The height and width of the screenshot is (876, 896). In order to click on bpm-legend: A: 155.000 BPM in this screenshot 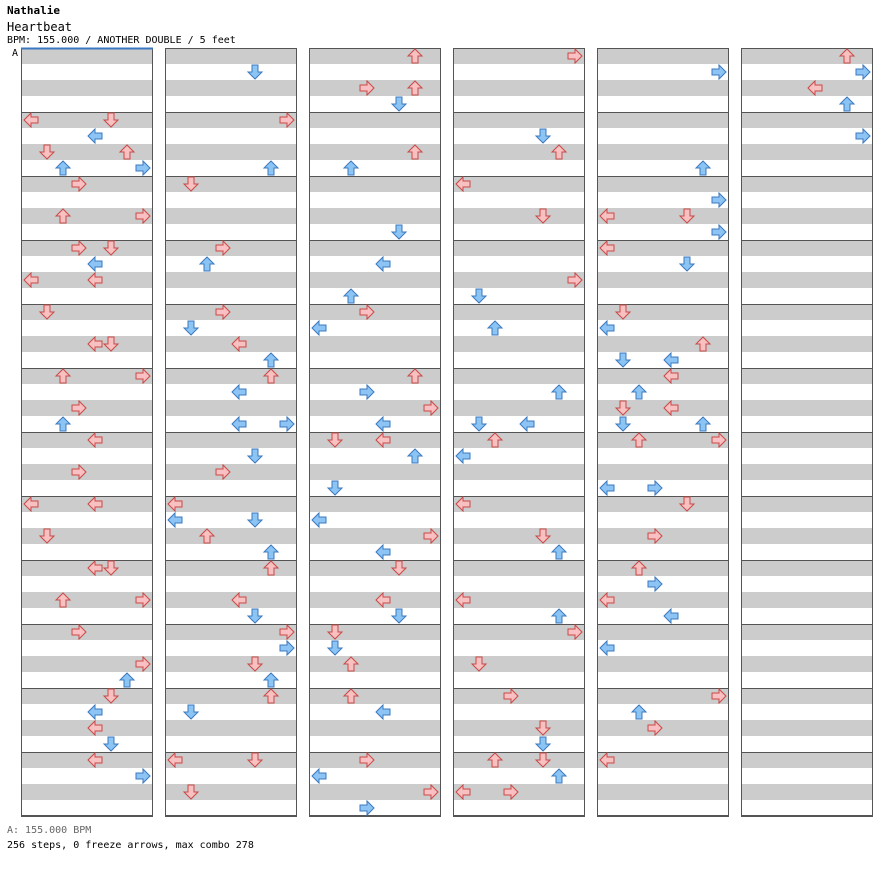, I will do `click(49, 830)`.